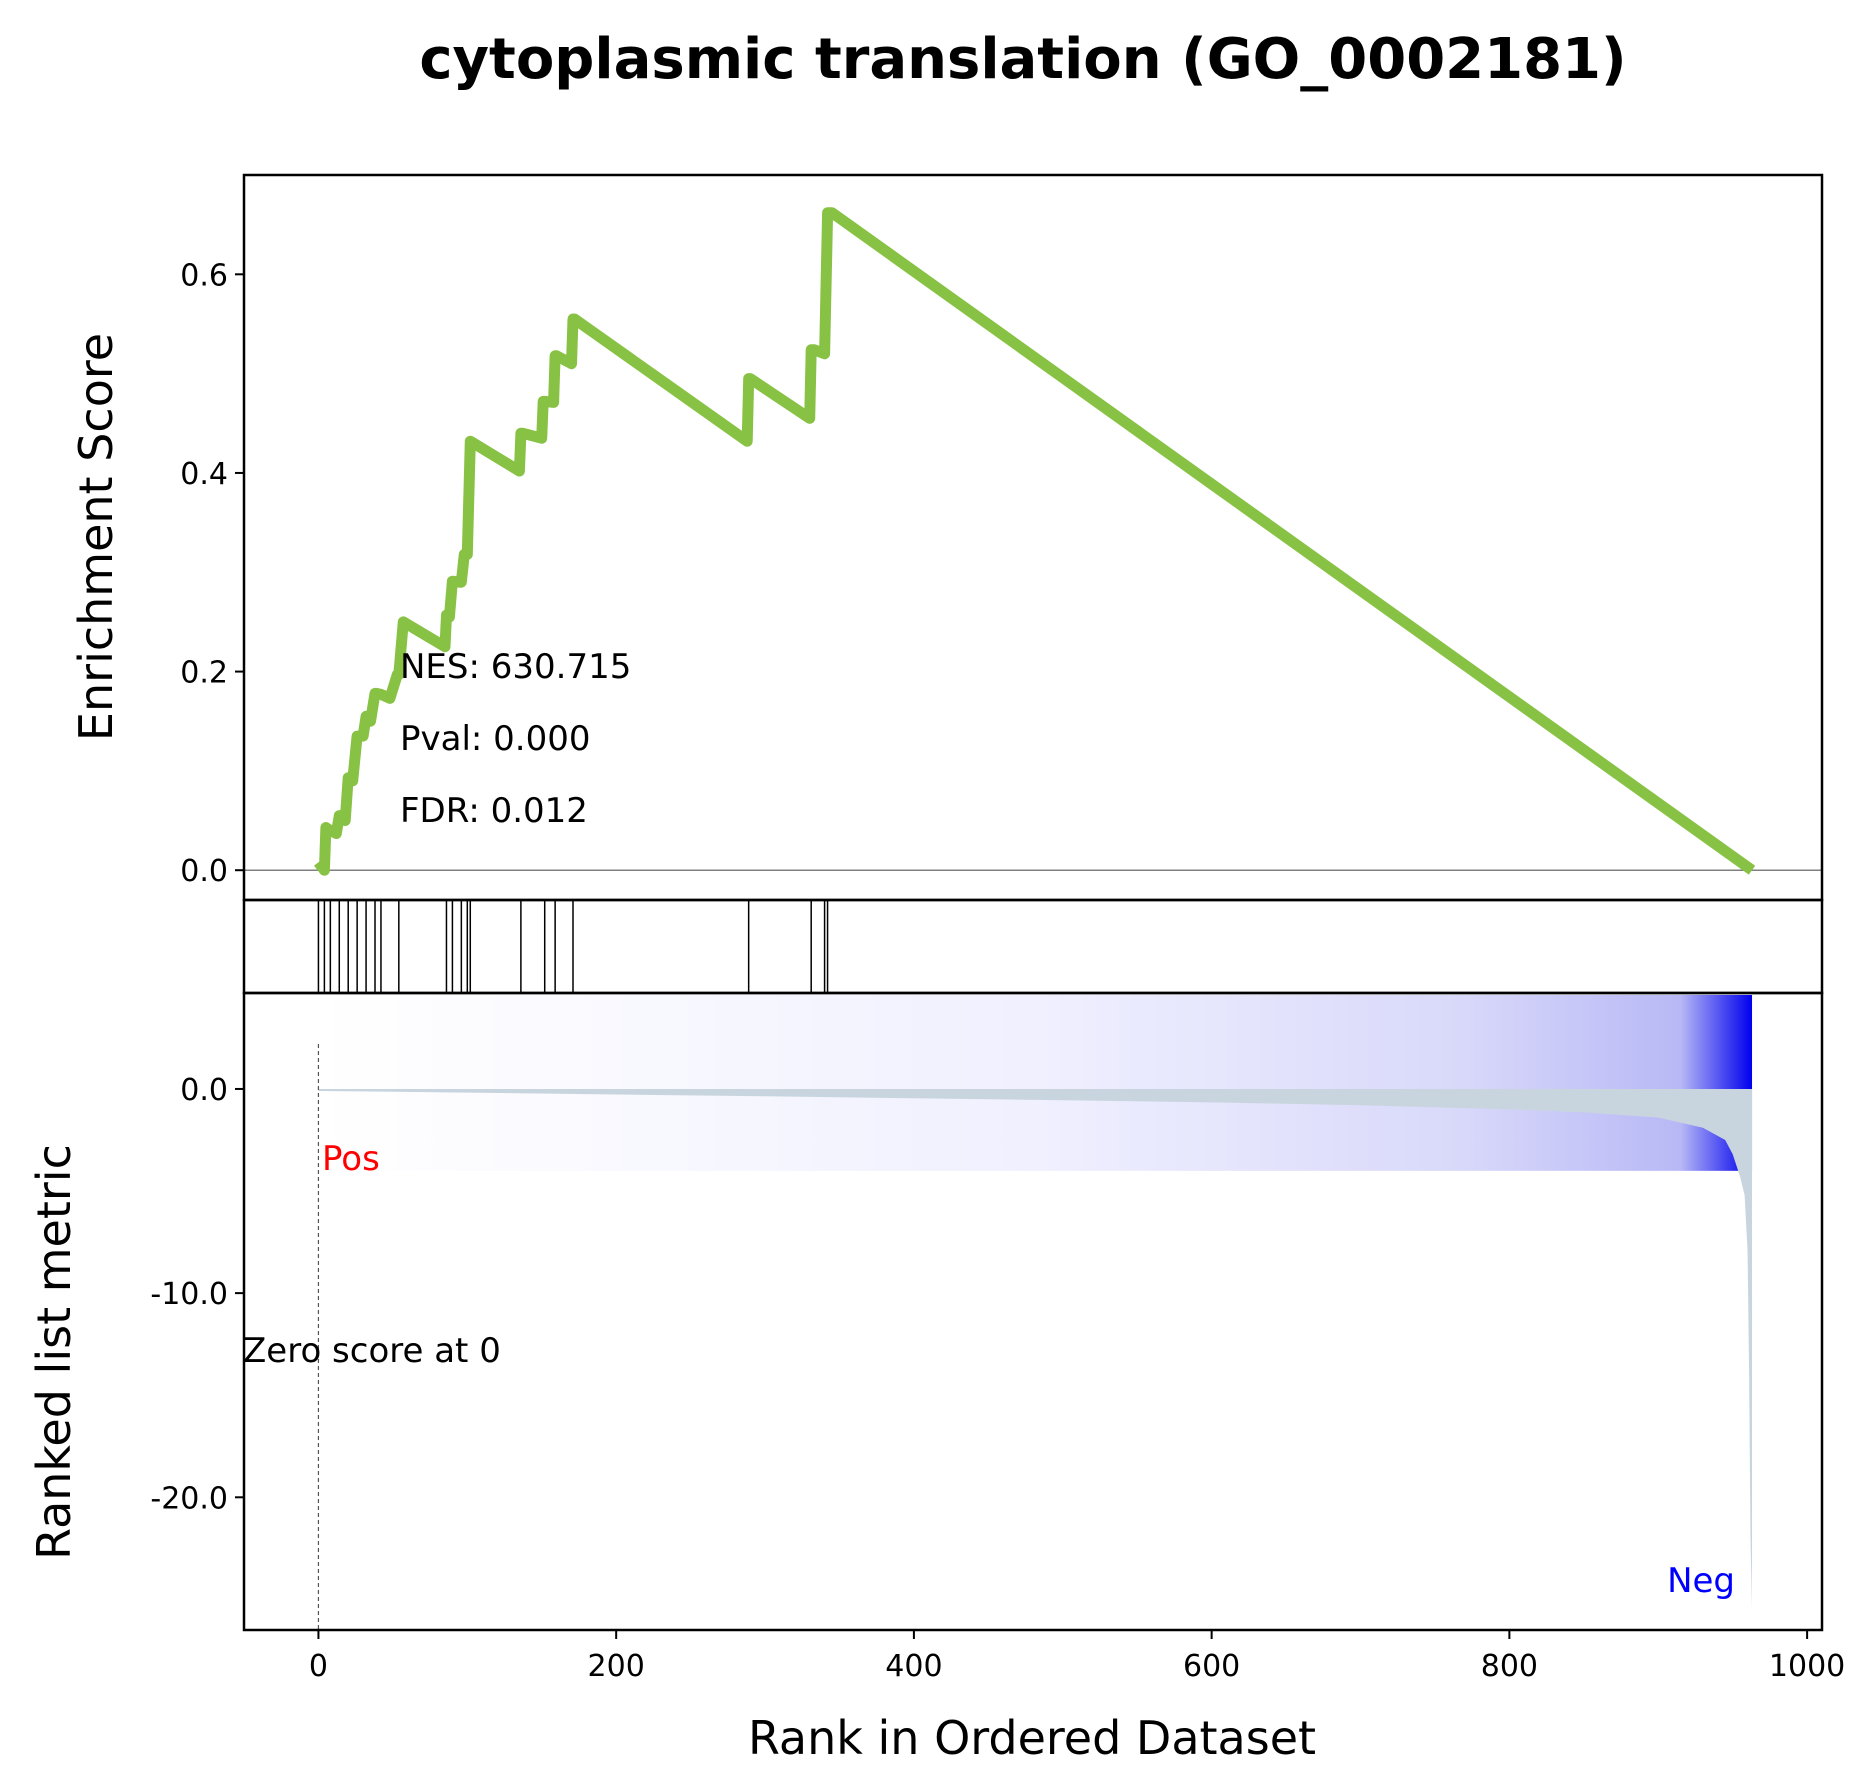 This screenshot has width=1866, height=1788. Describe the element at coordinates (1022, 59) in the screenshot. I see `chart-title: cytoplasmic translation (GO_0002181)` at that location.